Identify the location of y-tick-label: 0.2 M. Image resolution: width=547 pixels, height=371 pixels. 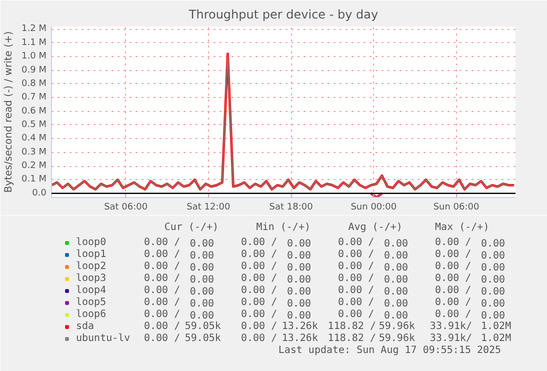
(34, 166).